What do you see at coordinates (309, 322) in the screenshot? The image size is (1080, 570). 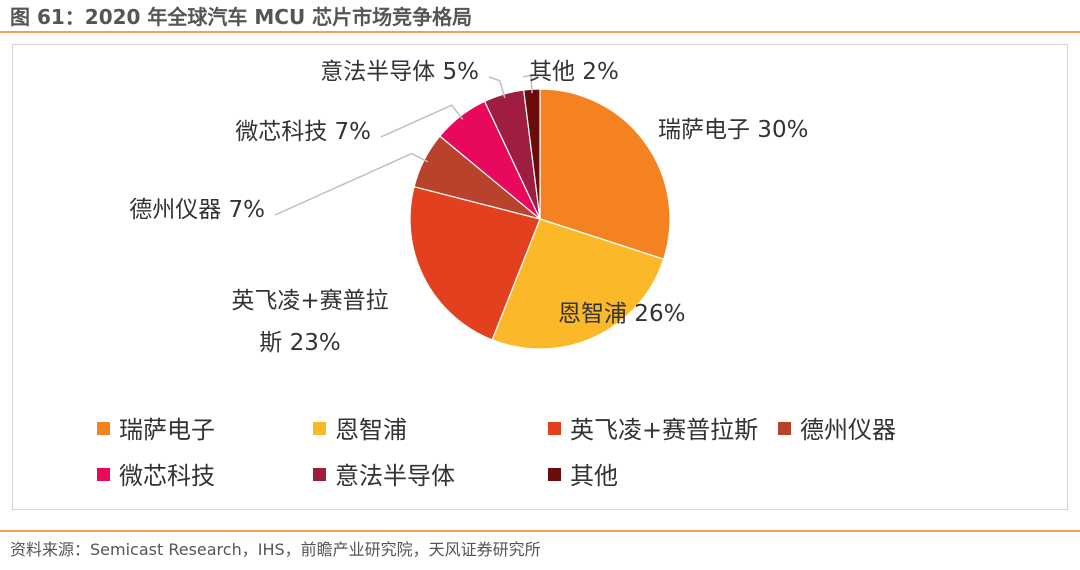 I see `data-label-3: 英飞凌+赛普拉斯 23%` at bounding box center [309, 322].